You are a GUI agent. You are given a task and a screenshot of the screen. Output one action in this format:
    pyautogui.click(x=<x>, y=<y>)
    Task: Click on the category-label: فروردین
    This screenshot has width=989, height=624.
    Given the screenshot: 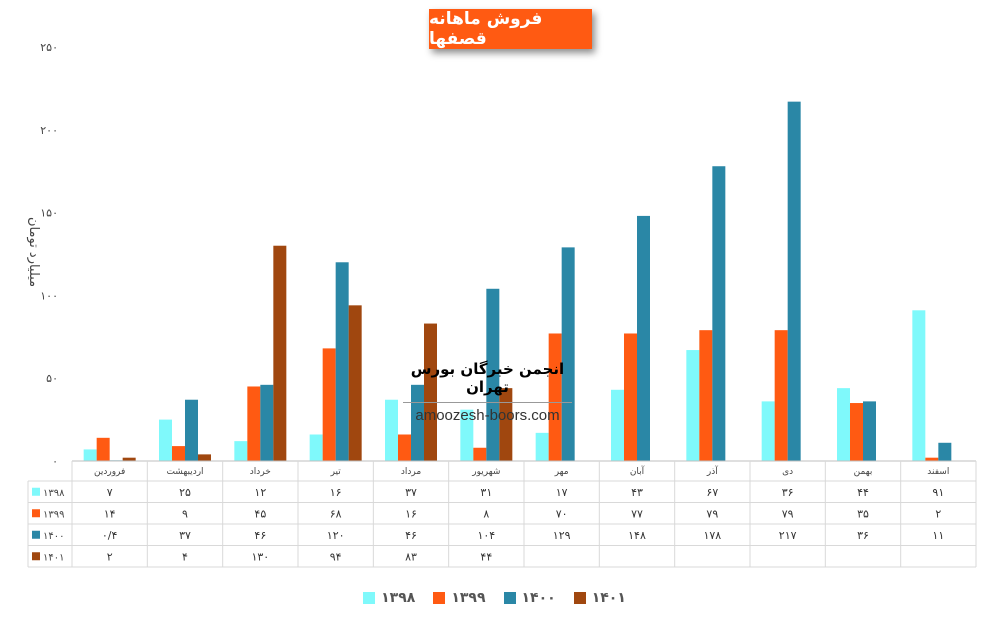 What is the action you would take?
    pyautogui.click(x=109, y=472)
    